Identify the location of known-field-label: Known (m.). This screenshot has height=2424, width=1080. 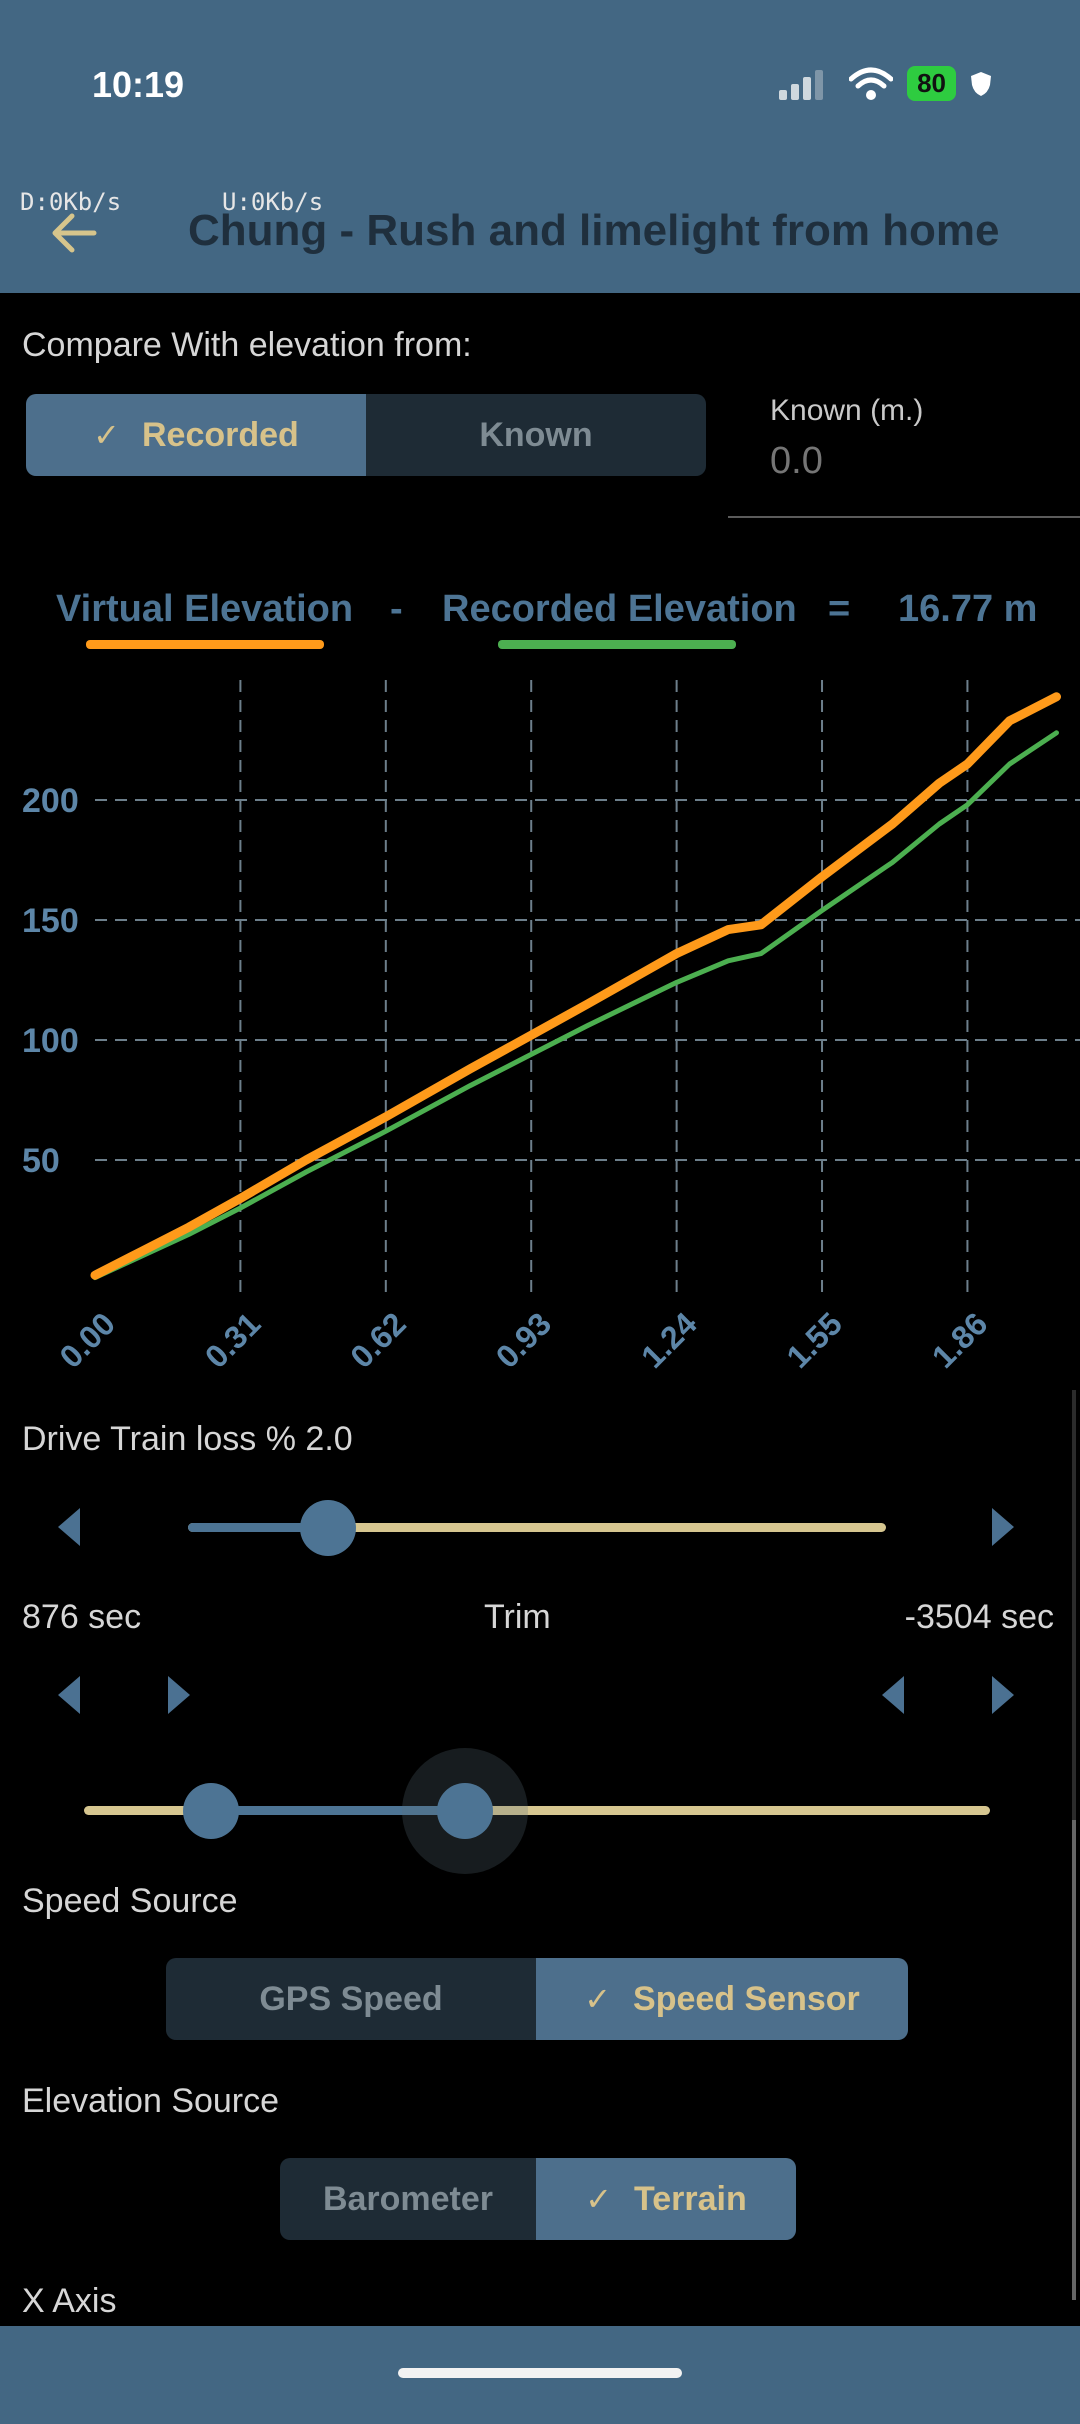
(847, 410).